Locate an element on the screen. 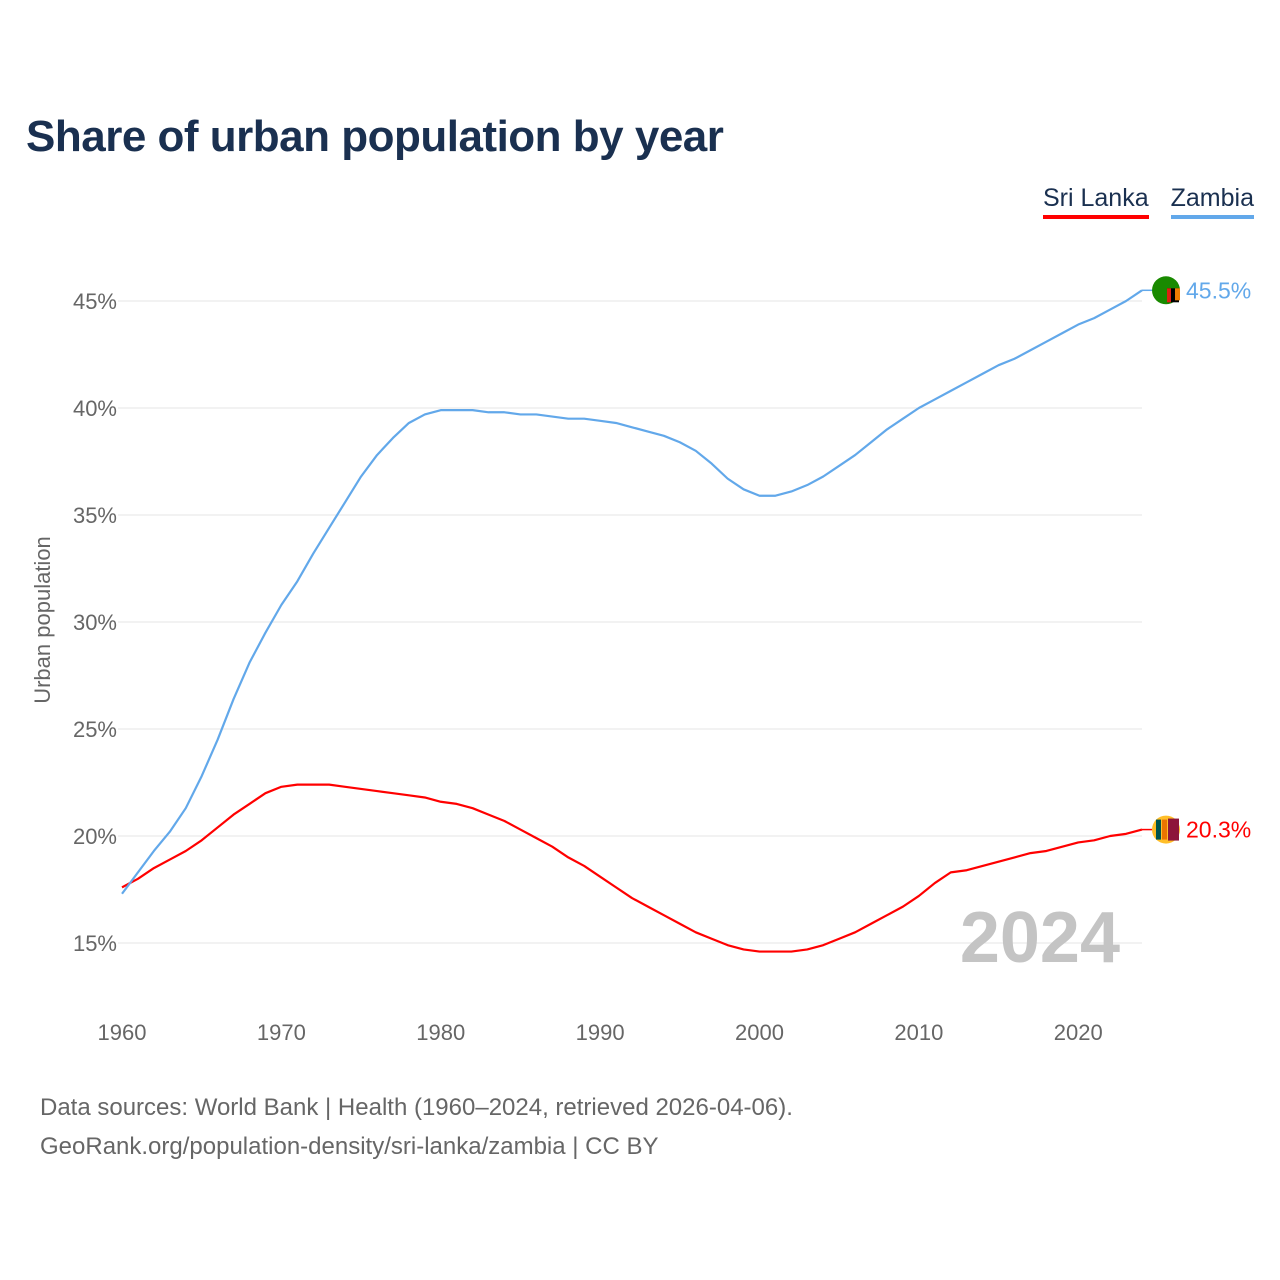 The image size is (1280, 1280). y-tick-label: 40% is located at coordinates (95, 408).